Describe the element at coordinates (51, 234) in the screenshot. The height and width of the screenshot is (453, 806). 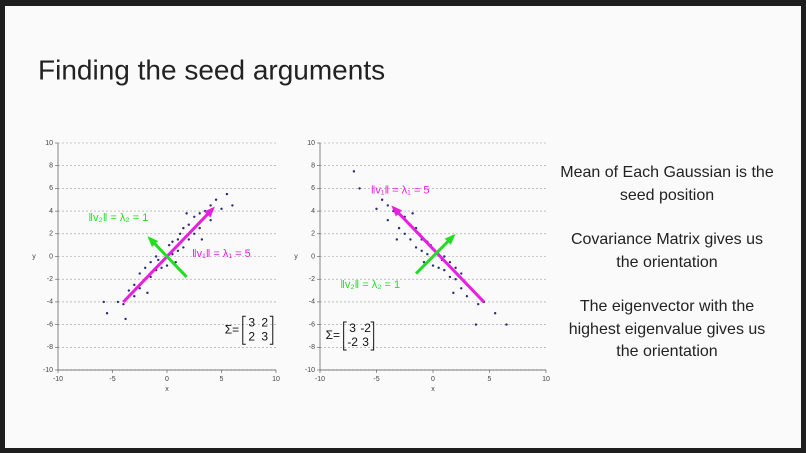
I see `y-tick-label: 2` at that location.